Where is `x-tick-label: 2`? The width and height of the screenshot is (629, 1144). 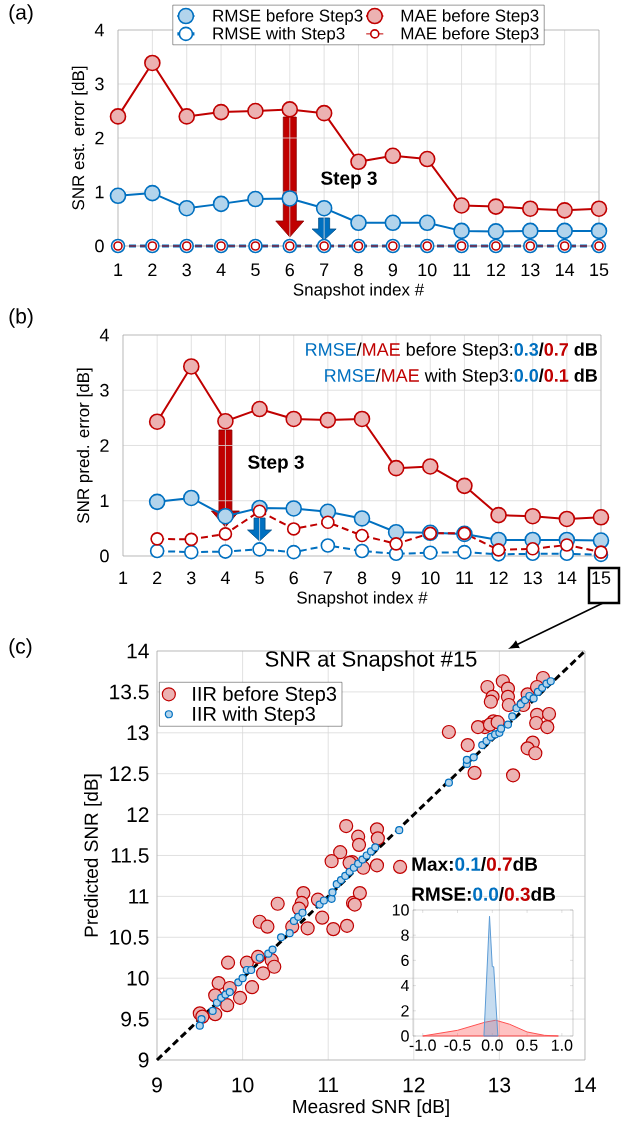 x-tick-label: 2 is located at coordinates (157, 578).